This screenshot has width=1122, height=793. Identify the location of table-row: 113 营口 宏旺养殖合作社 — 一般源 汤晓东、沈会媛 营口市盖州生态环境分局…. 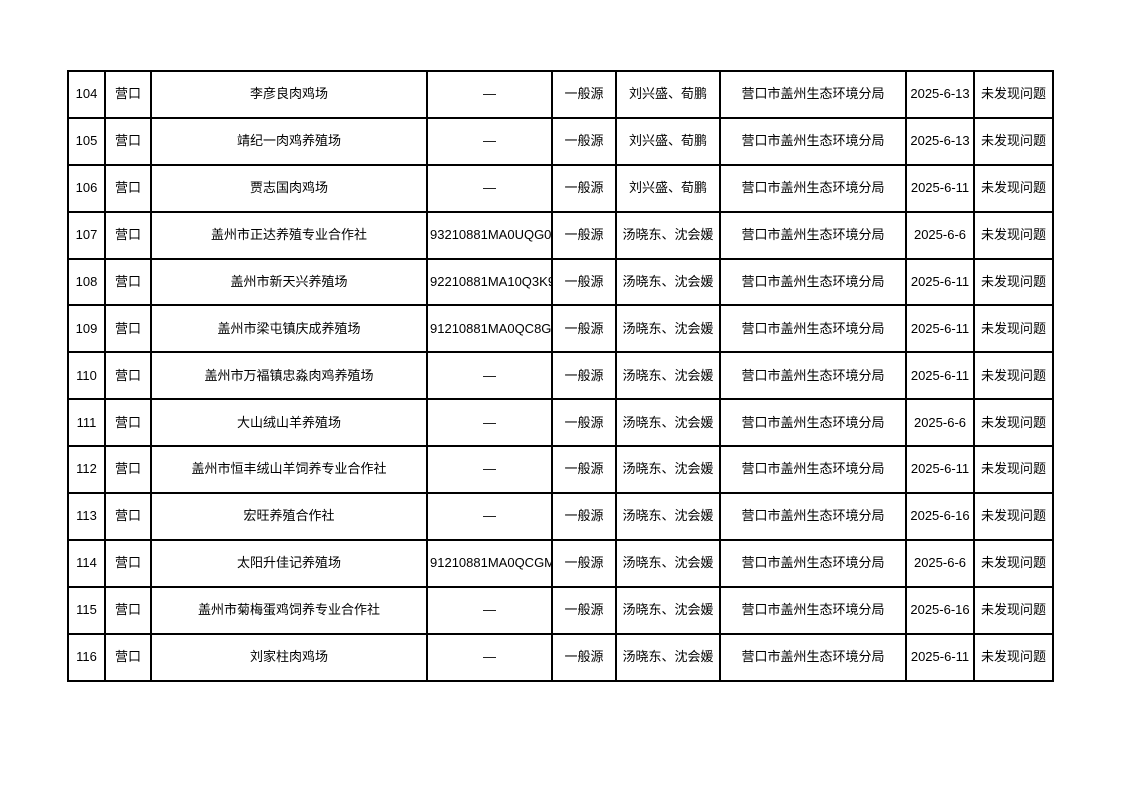
(560, 516).